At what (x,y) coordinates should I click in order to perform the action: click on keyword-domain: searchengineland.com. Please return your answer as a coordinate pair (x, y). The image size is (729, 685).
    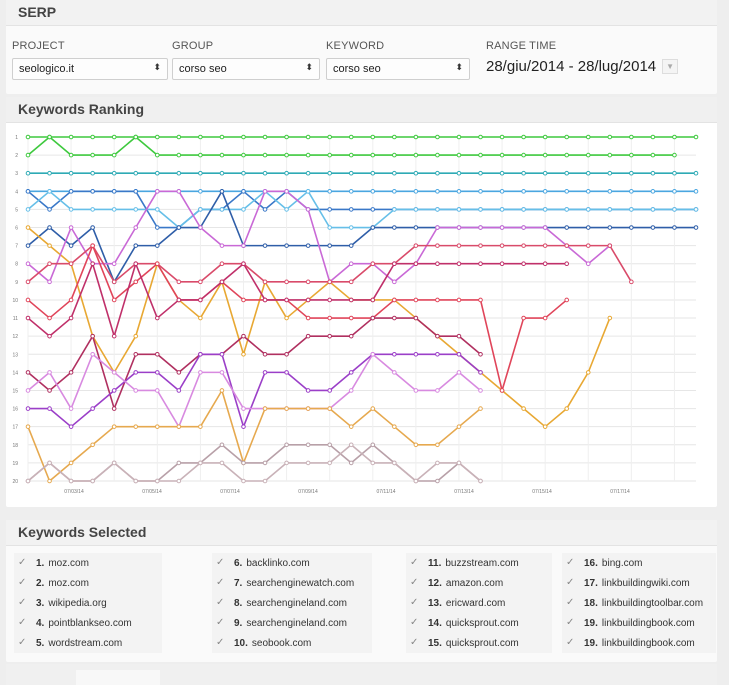
    Looking at the image, I should click on (296, 623).